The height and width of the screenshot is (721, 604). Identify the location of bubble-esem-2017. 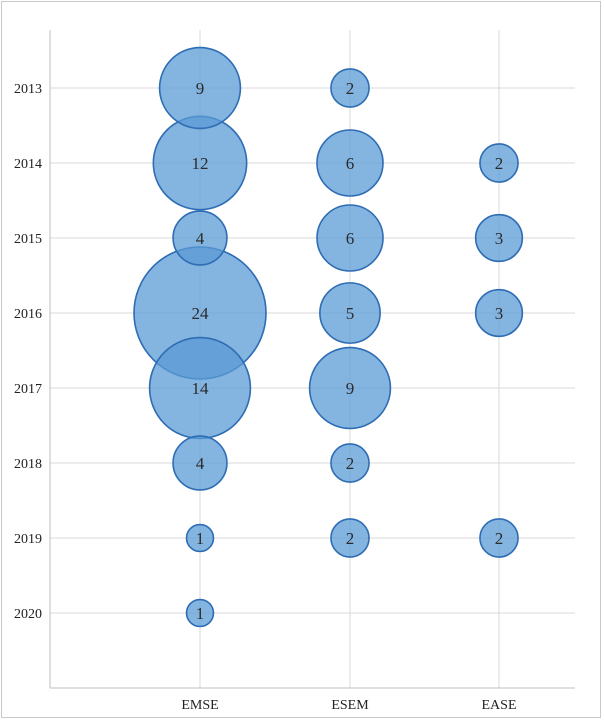
(350, 388).